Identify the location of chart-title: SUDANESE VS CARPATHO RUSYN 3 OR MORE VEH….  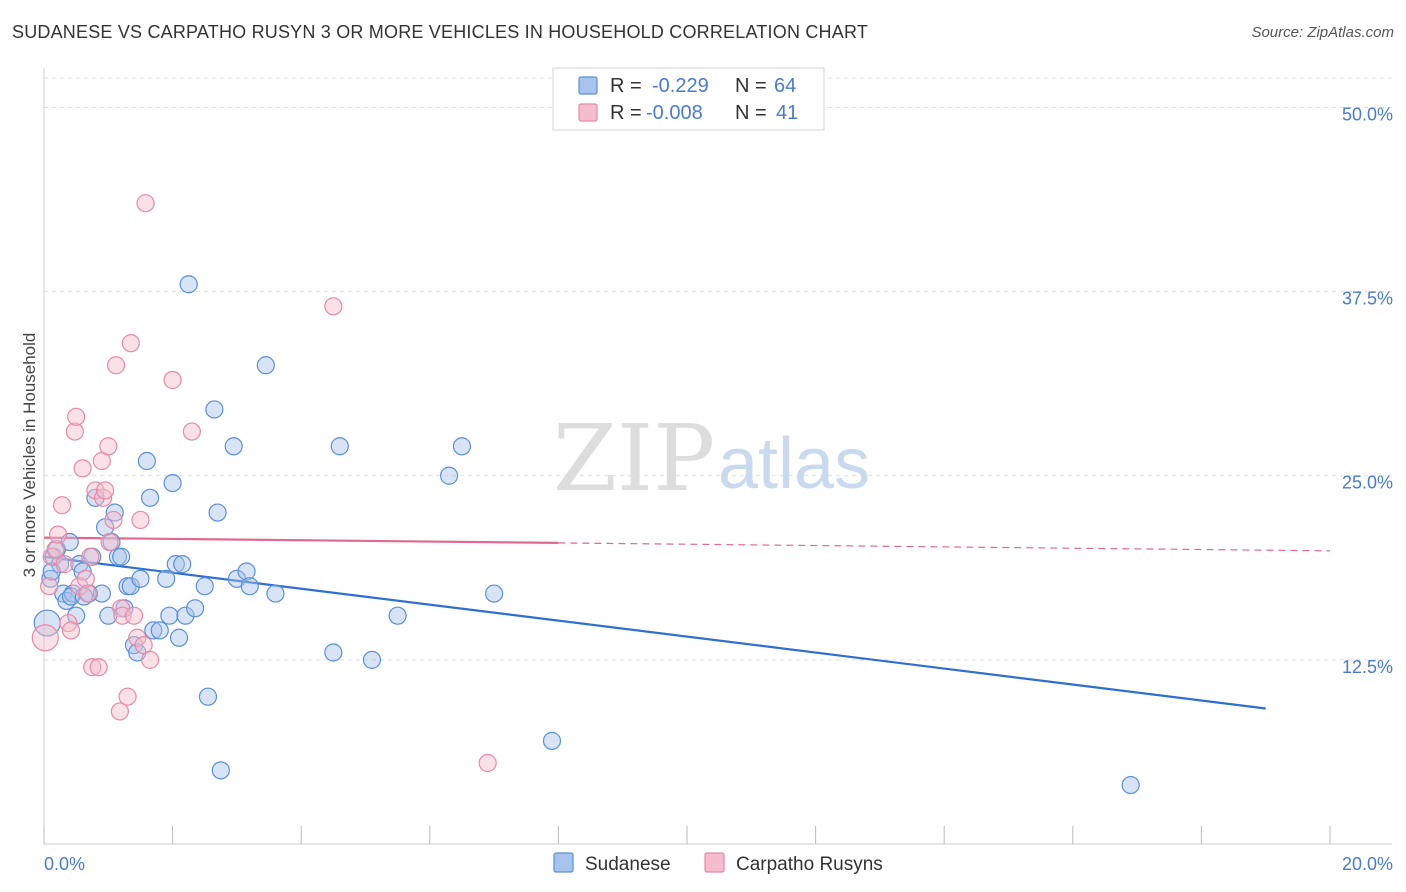
(440, 32).